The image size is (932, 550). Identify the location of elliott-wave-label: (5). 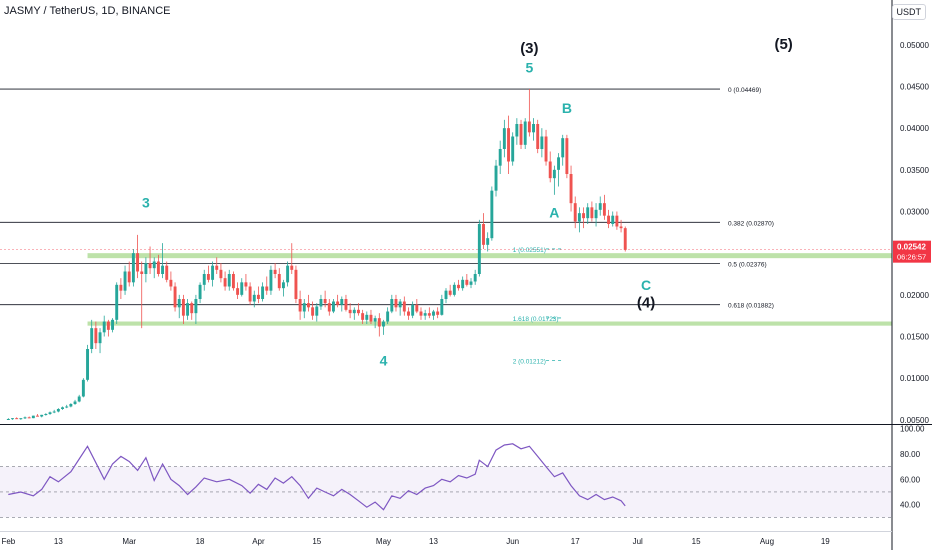
(783, 44).